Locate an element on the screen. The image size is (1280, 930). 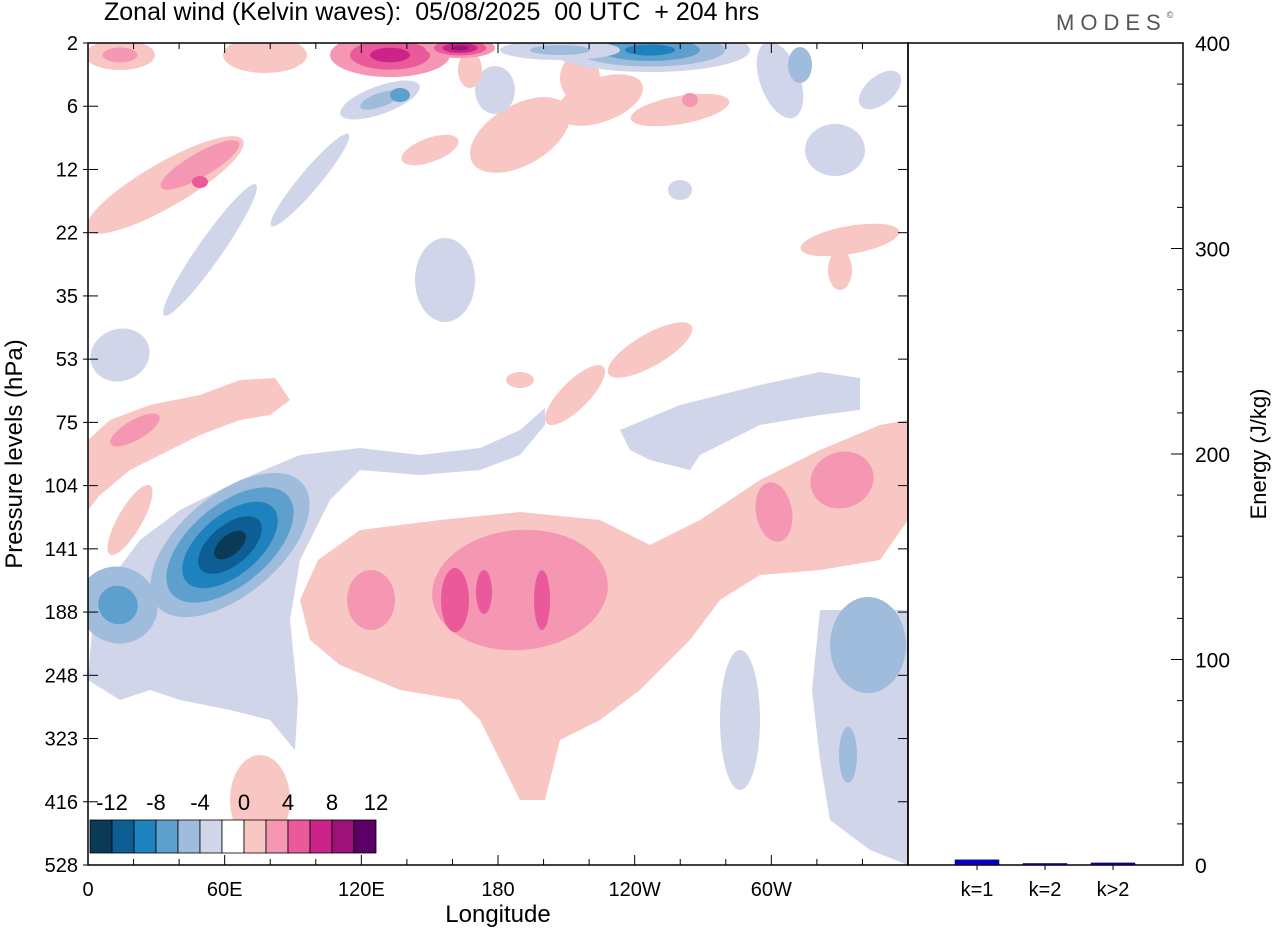
energy-tick-label: 200 is located at coordinates (1212, 455).